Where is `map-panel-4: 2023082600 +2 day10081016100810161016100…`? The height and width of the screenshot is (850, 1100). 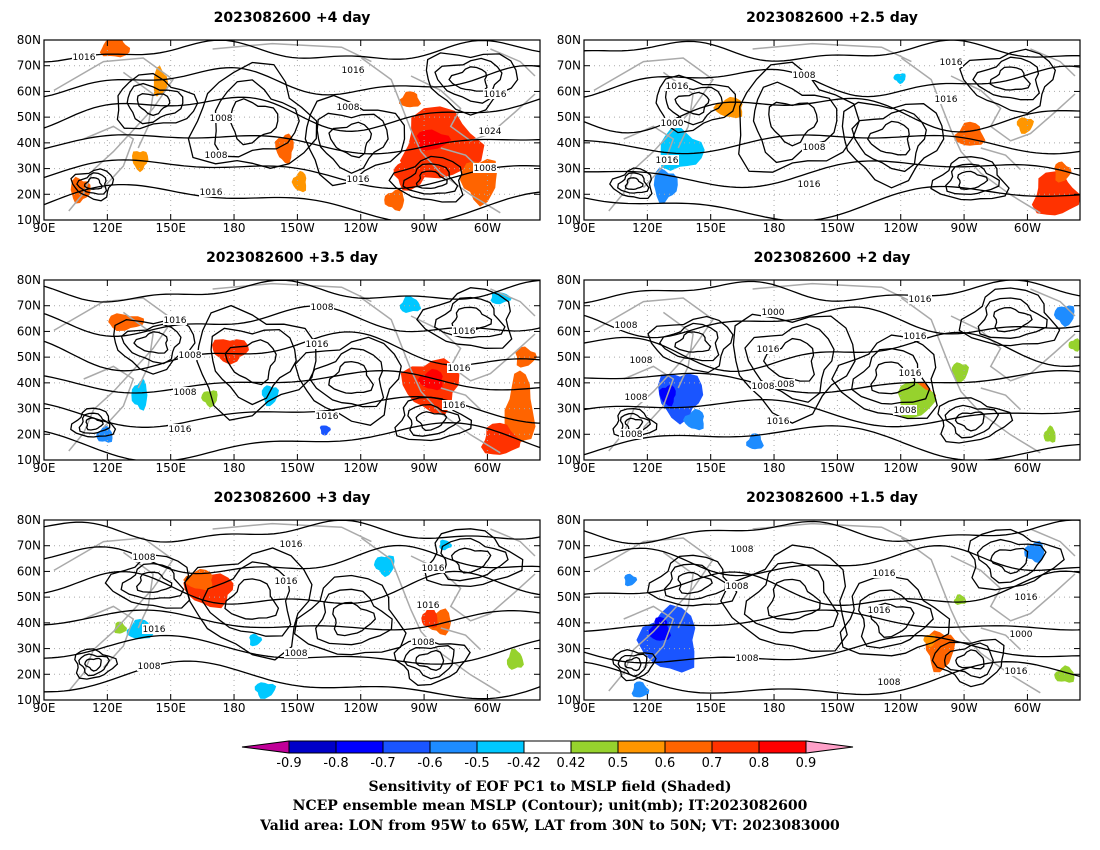 map-panel-4: 2023082600 +2 day10081016100810161016100… is located at coordinates (819, 362).